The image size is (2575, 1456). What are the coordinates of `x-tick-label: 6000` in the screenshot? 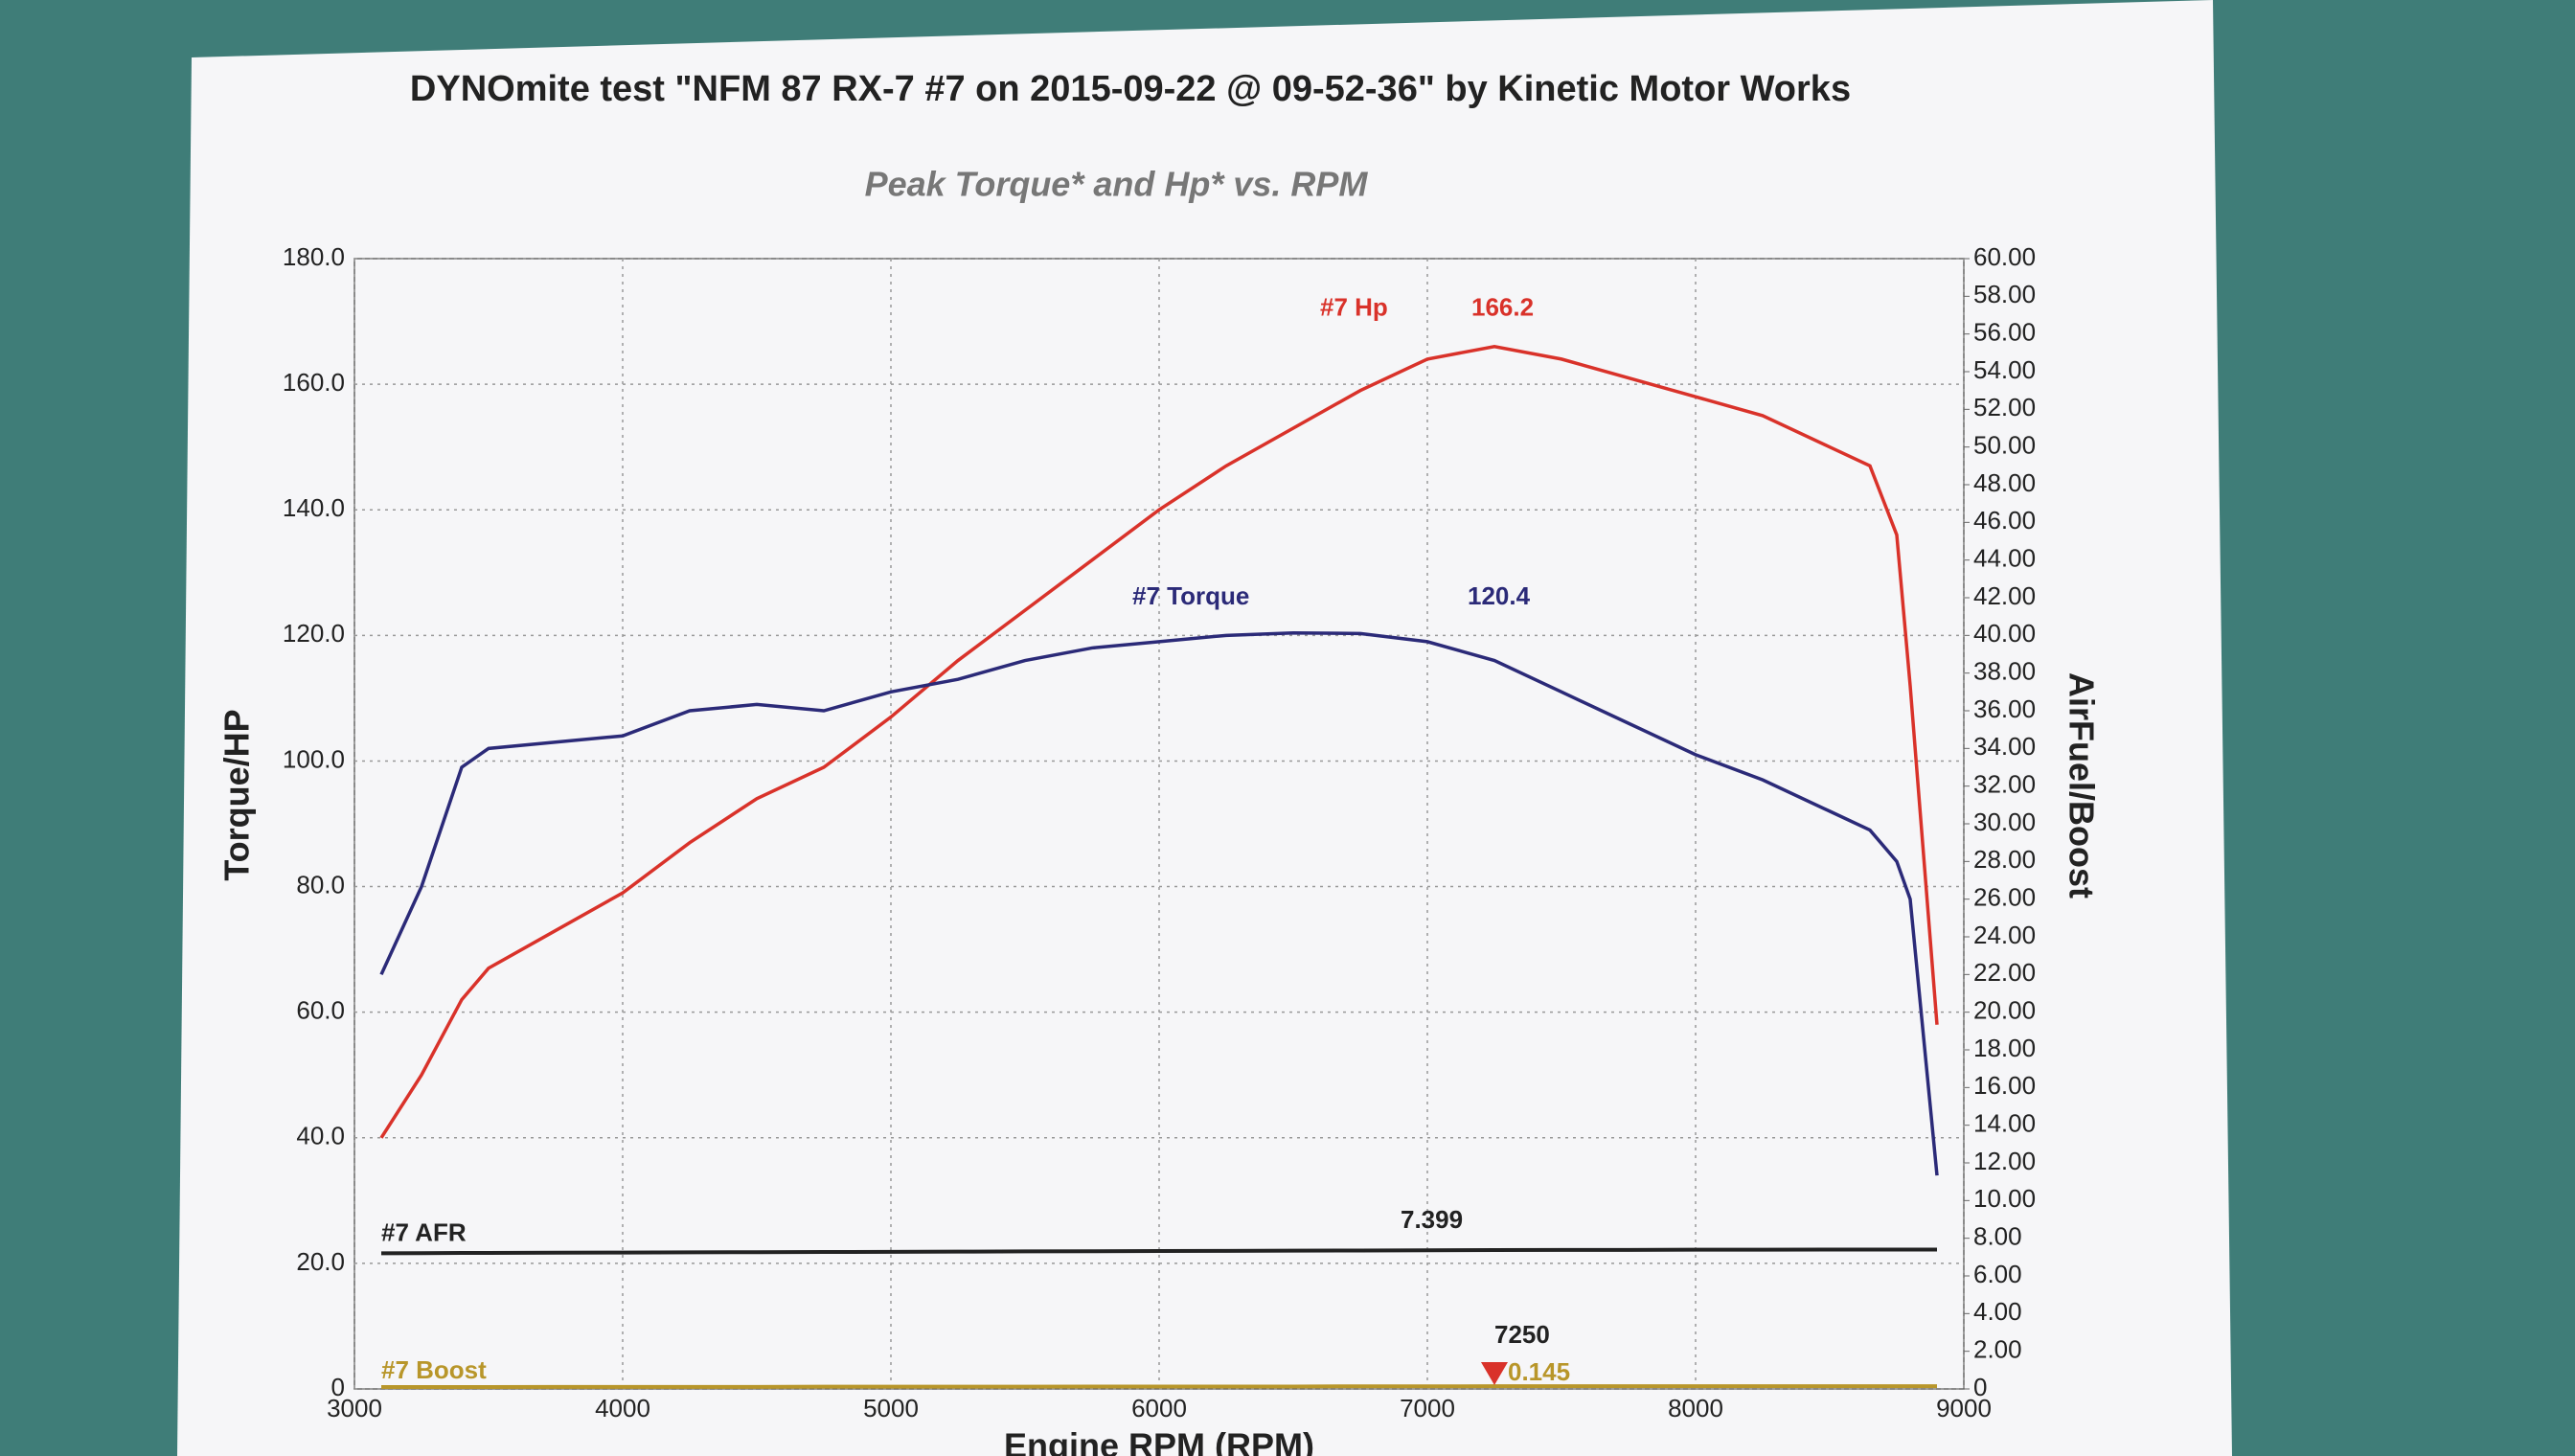 It's located at (1159, 1408).